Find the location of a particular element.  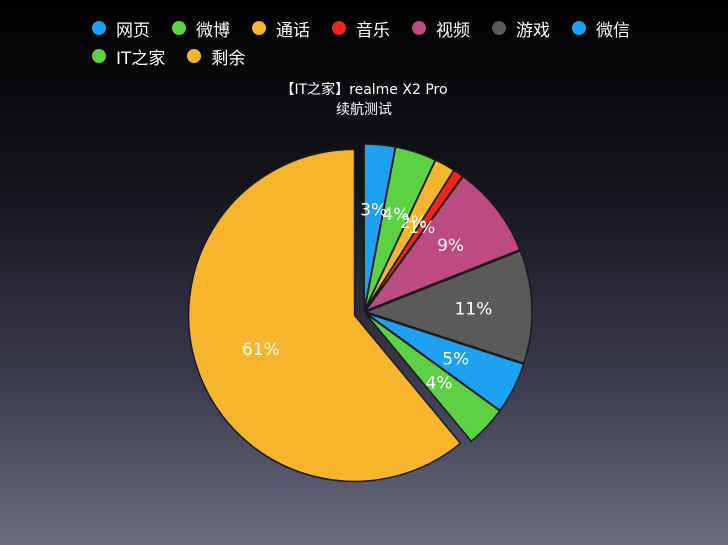

legend-label: 音乐 is located at coordinates (373, 30).